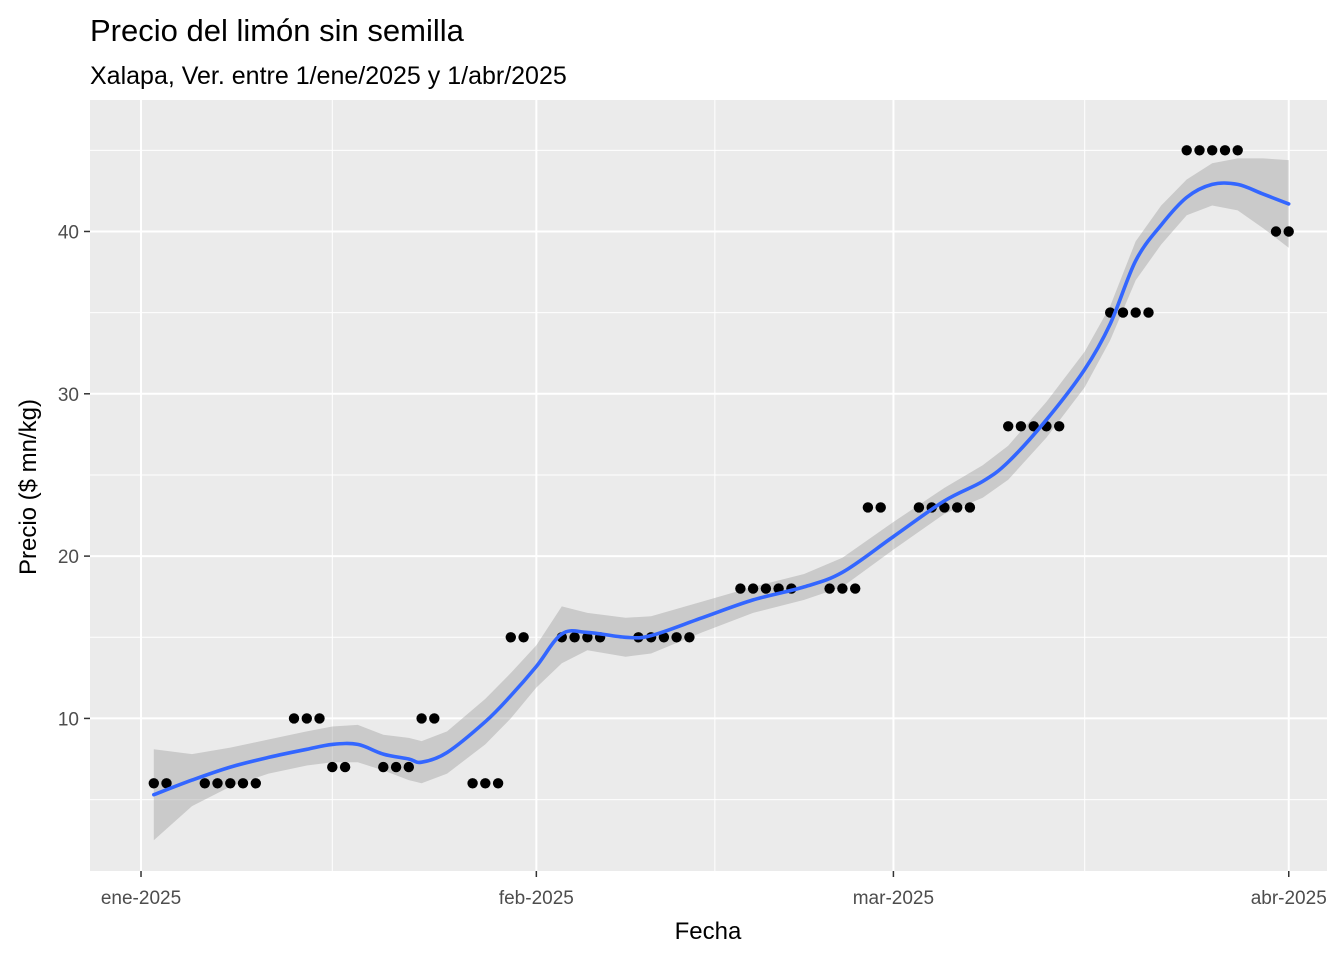  Describe the element at coordinates (28, 487) in the screenshot. I see `y-axis-title: Precio ($ mn/kg)` at that location.